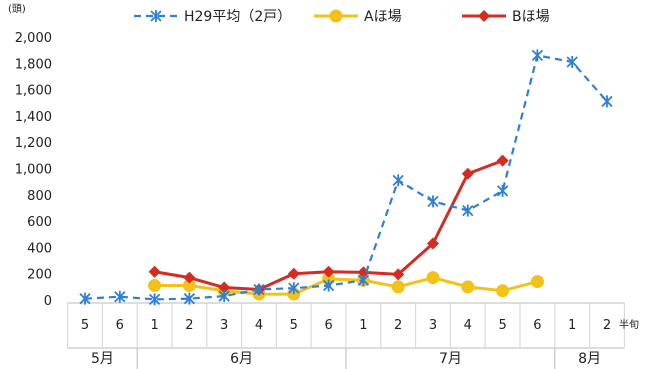 The height and width of the screenshot is (369, 645). I want to click on y-tick-label: 2,000, so click(33, 38).